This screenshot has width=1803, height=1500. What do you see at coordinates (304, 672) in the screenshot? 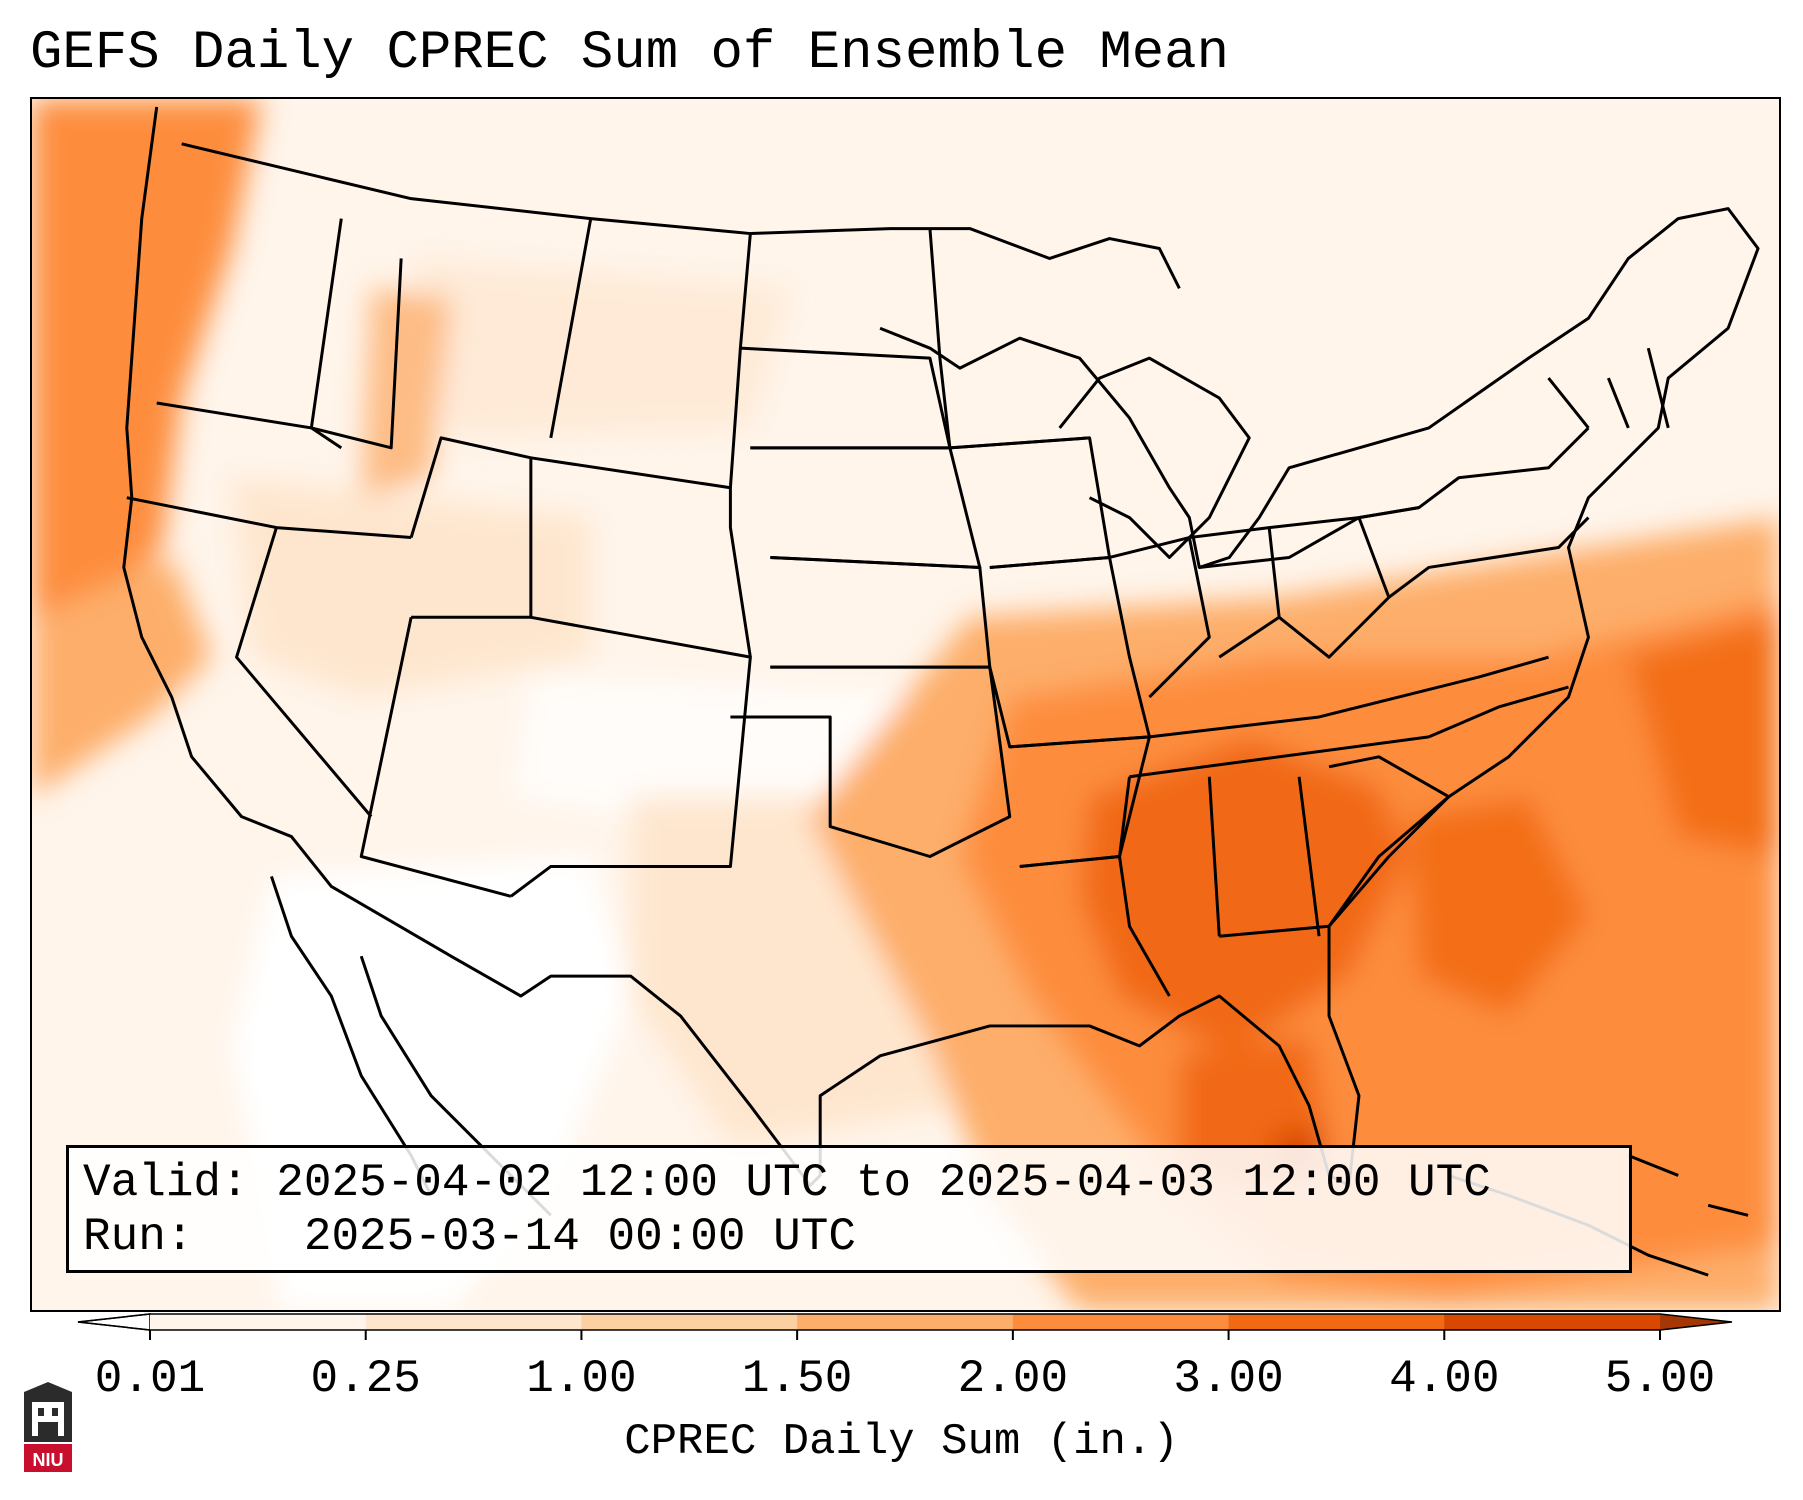
I see `border-ca-nv` at bounding box center [304, 672].